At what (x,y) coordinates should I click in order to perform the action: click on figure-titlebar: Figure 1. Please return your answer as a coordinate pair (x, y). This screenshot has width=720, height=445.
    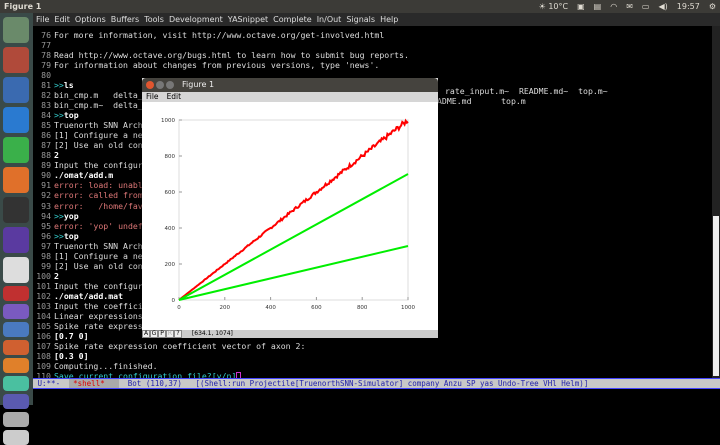
    Looking at the image, I should click on (290, 85).